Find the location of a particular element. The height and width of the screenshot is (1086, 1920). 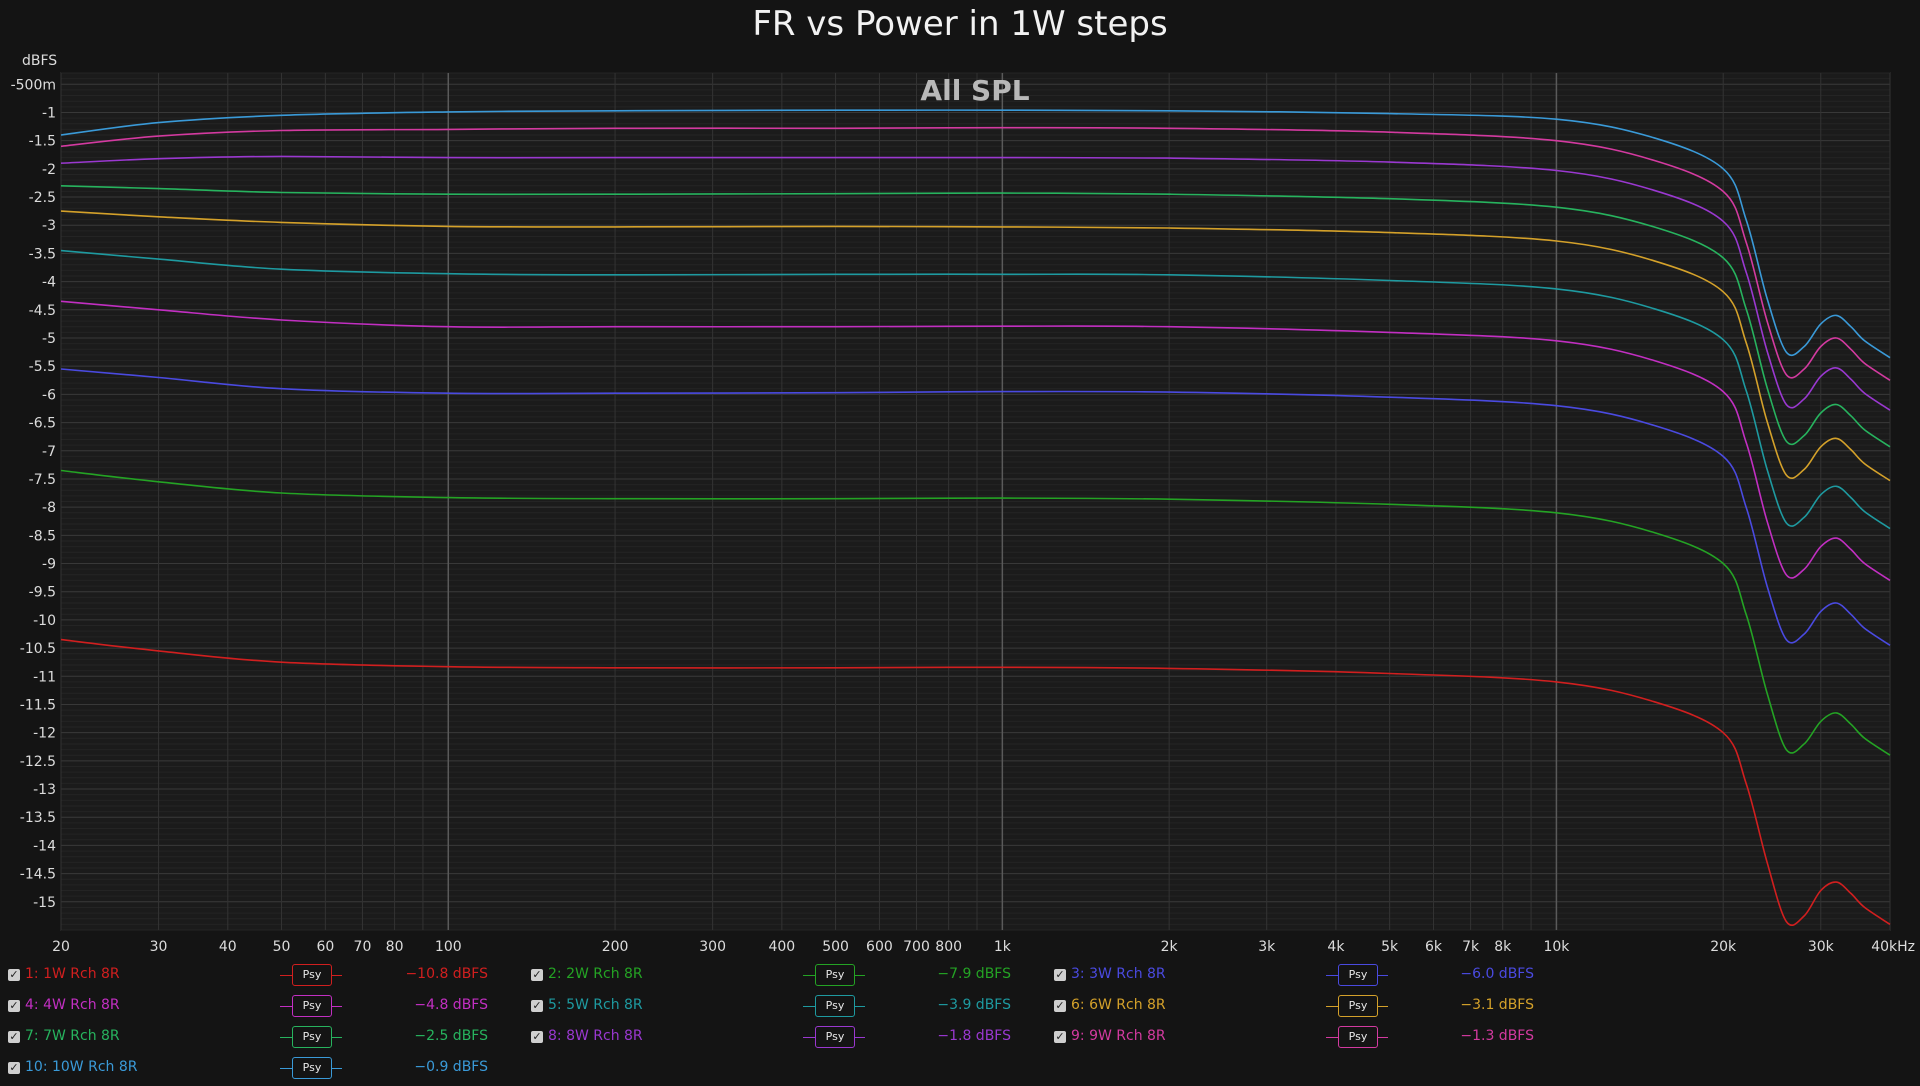

y-tick-label: -13 is located at coordinates (44, 790).